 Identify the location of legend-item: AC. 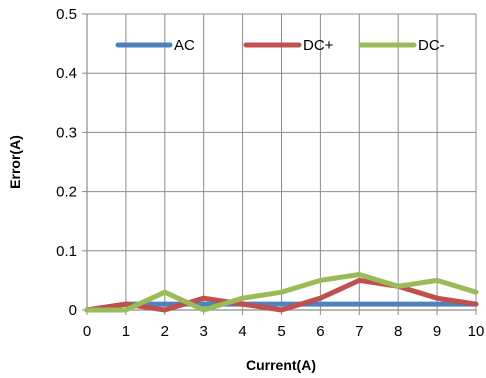
(155, 45).